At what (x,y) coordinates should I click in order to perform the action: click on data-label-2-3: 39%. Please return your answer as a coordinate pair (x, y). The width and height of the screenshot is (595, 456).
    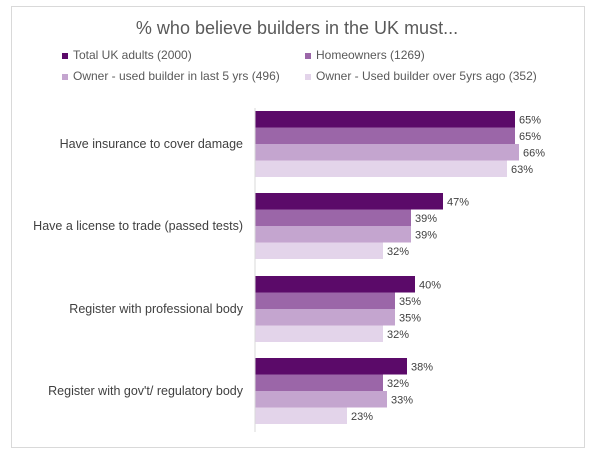
    Looking at the image, I should click on (426, 235).